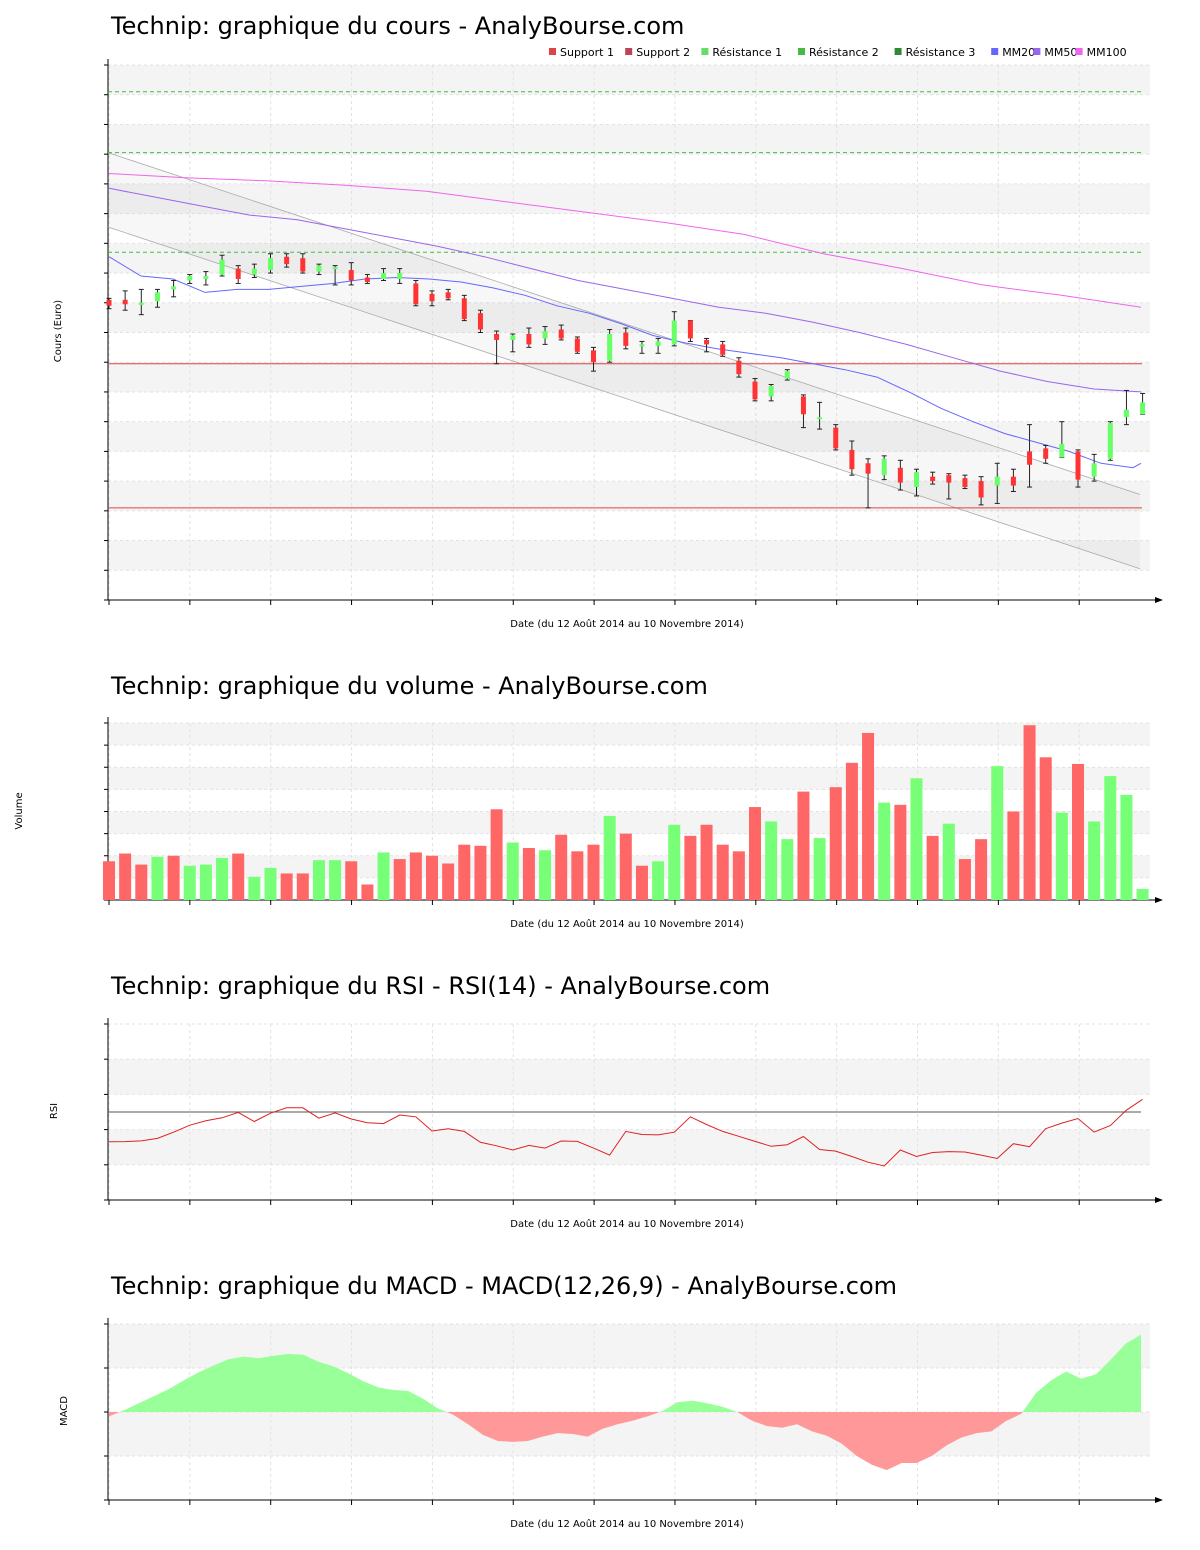  Describe the element at coordinates (941, 52) in the screenshot. I see `legend-label: Résistance 3` at that location.